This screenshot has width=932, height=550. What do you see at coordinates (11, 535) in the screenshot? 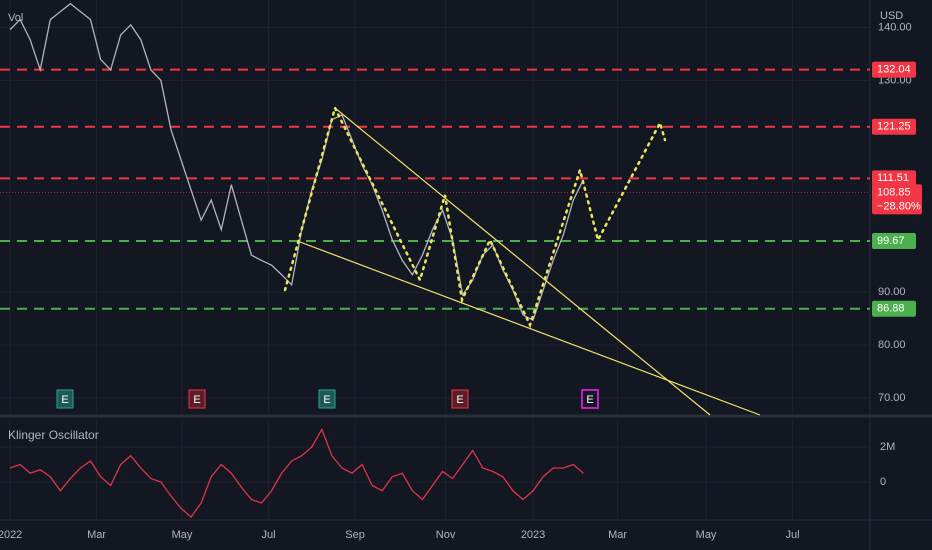
I see `x-tick-label: 2022` at bounding box center [11, 535].